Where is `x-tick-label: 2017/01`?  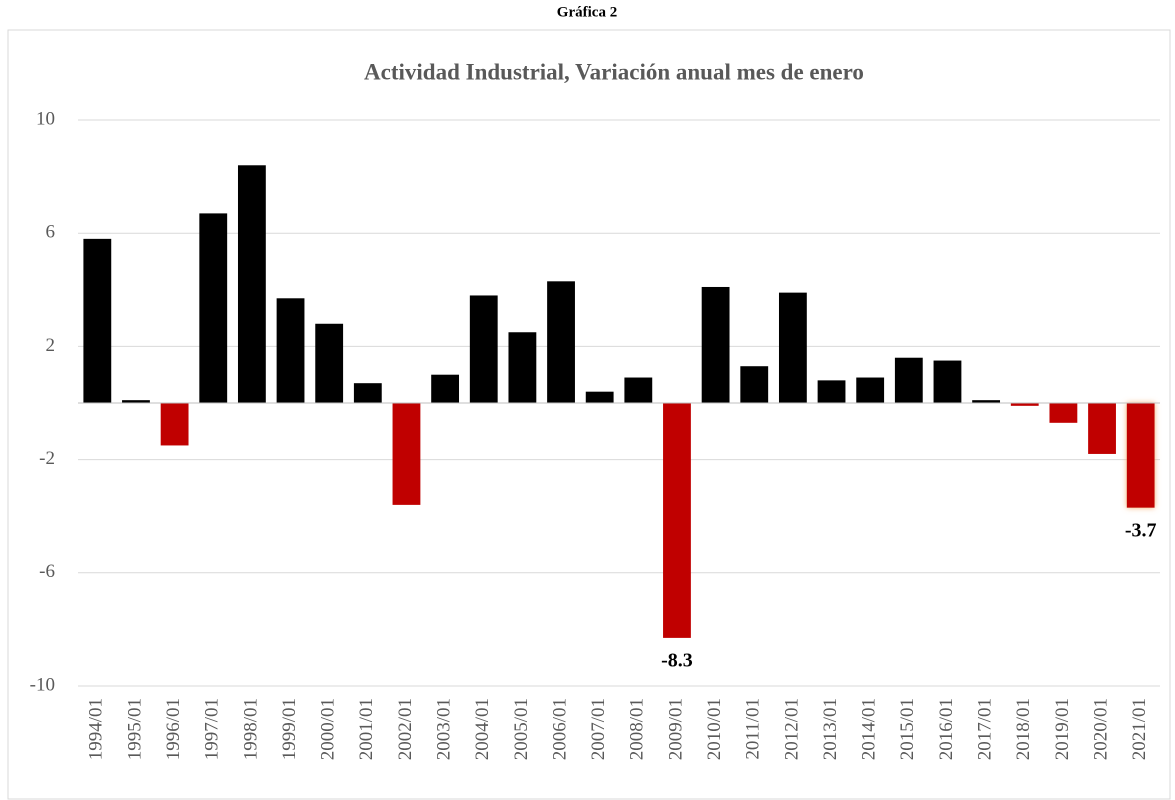
x-tick-label: 2017/01 is located at coordinates (984, 729).